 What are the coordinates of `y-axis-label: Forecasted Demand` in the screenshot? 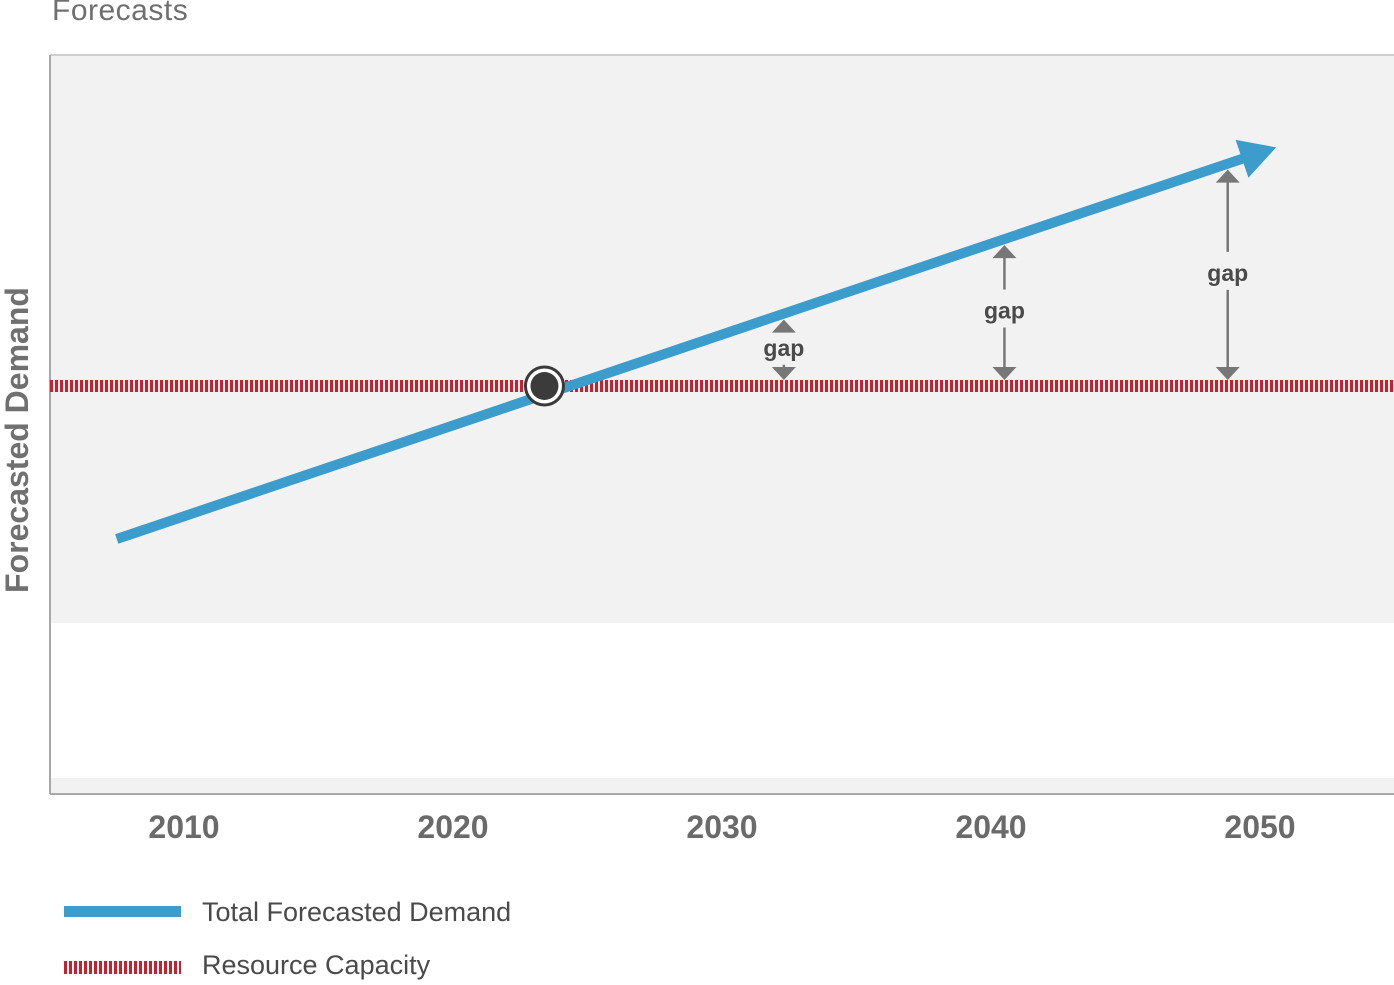 It's located at (17, 440).